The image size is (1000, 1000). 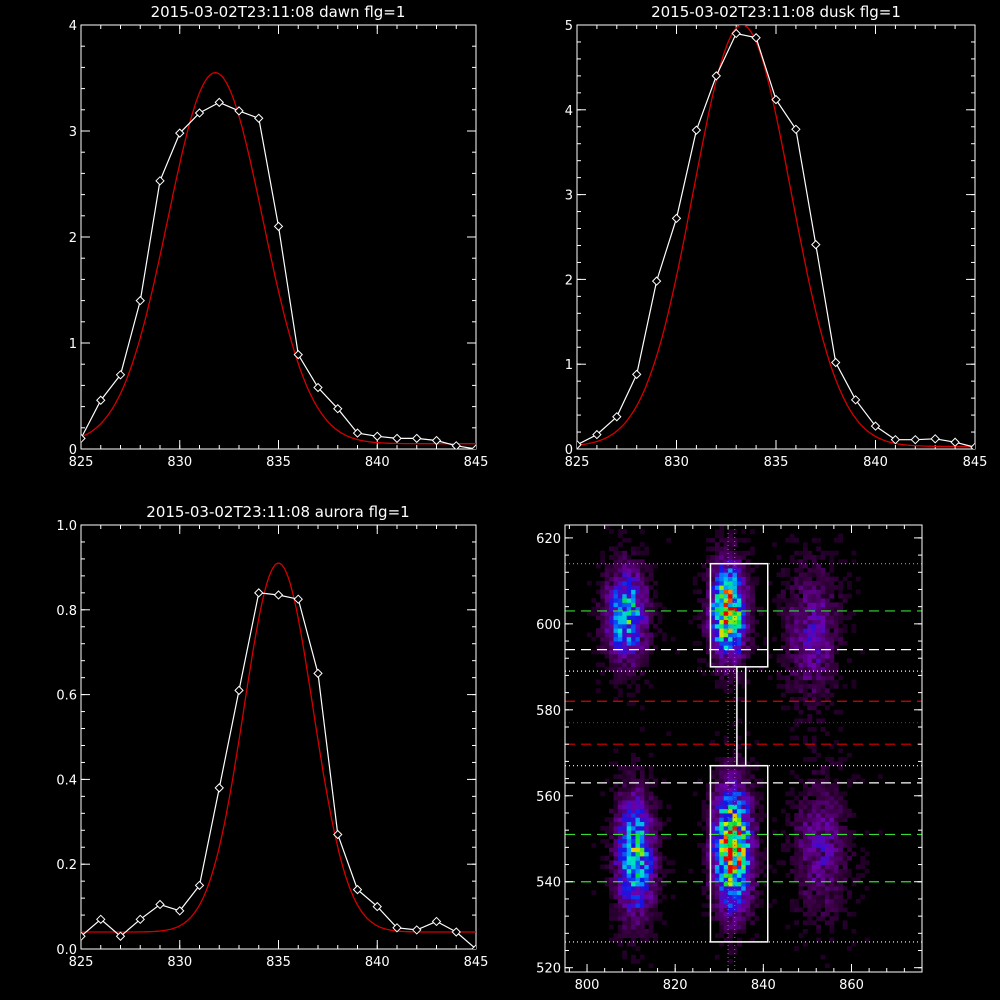 I want to click on y-tick-label: 1.0, so click(x=66, y=526).